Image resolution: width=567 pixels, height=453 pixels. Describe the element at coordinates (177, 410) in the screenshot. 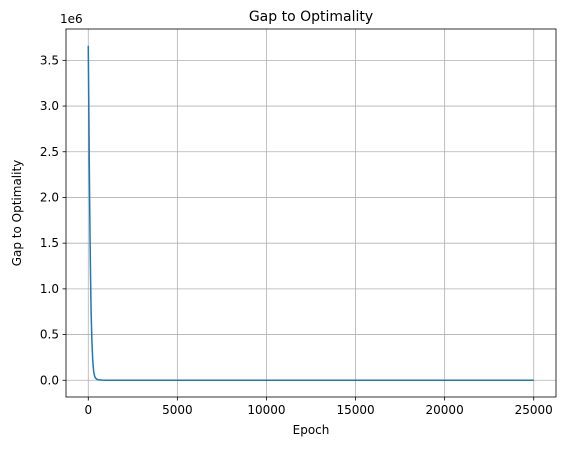

I see `x-tick-label: 5000` at that location.